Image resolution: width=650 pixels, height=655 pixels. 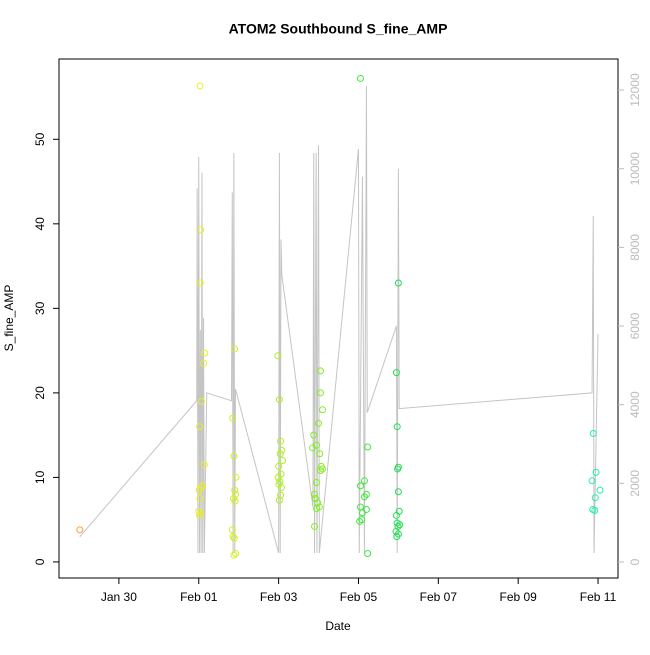 I want to click on y-tick-label: 0, so click(x=40, y=561).